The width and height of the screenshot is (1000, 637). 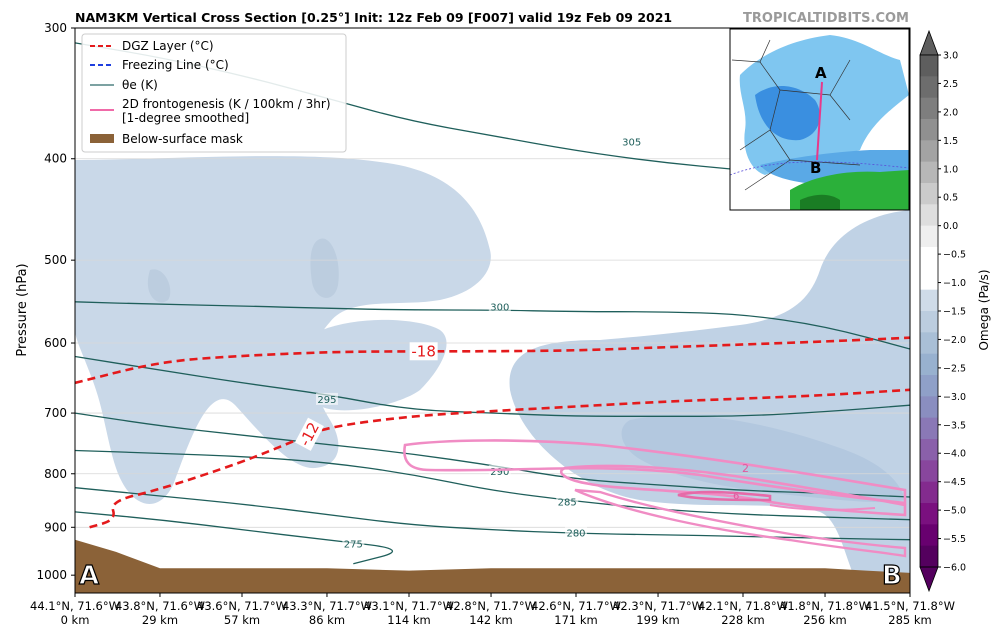 What do you see at coordinates (984, 309) in the screenshot?
I see `colorbar-label: Omega (Pa/s)` at bounding box center [984, 309].